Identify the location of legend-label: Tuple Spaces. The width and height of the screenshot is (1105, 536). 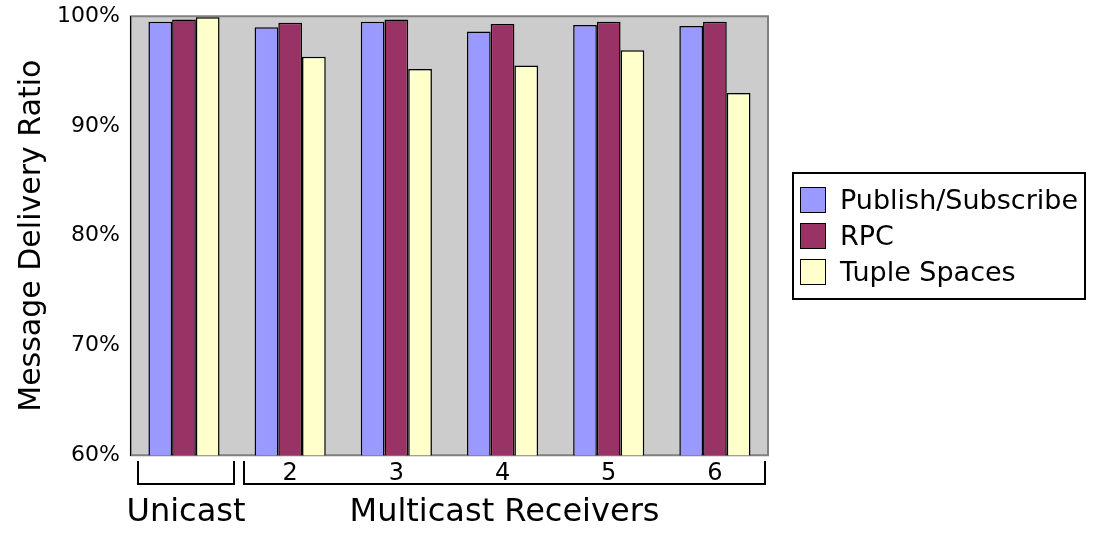
(928, 272).